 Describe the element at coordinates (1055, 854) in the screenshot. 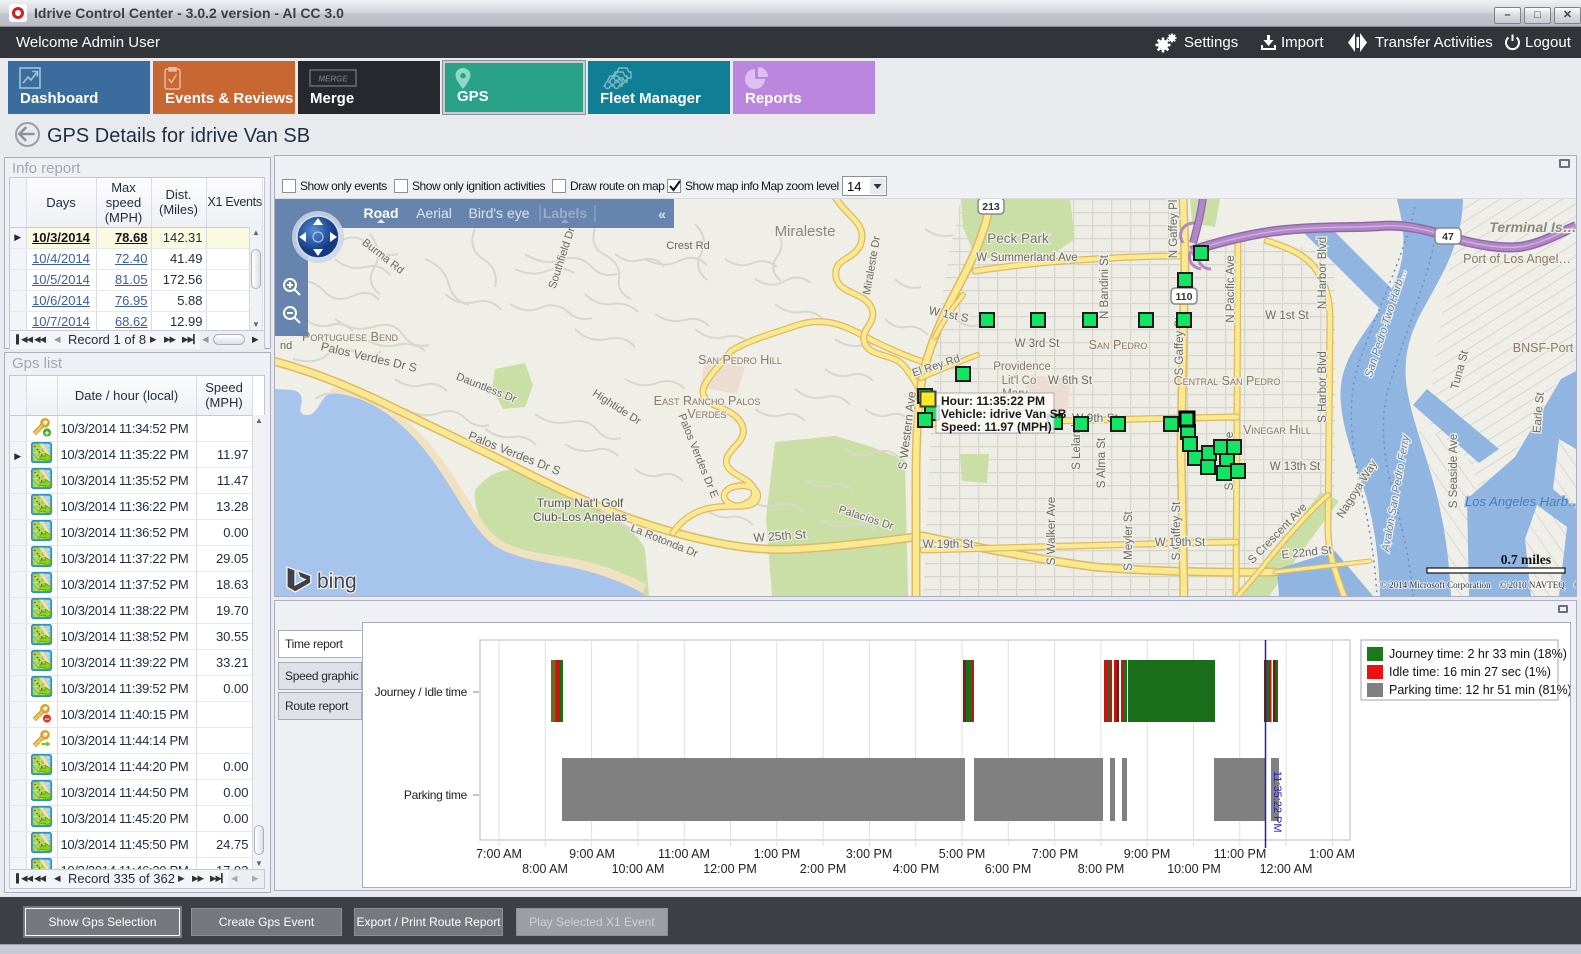

I see `svg-text: 7:00 PM` at that location.